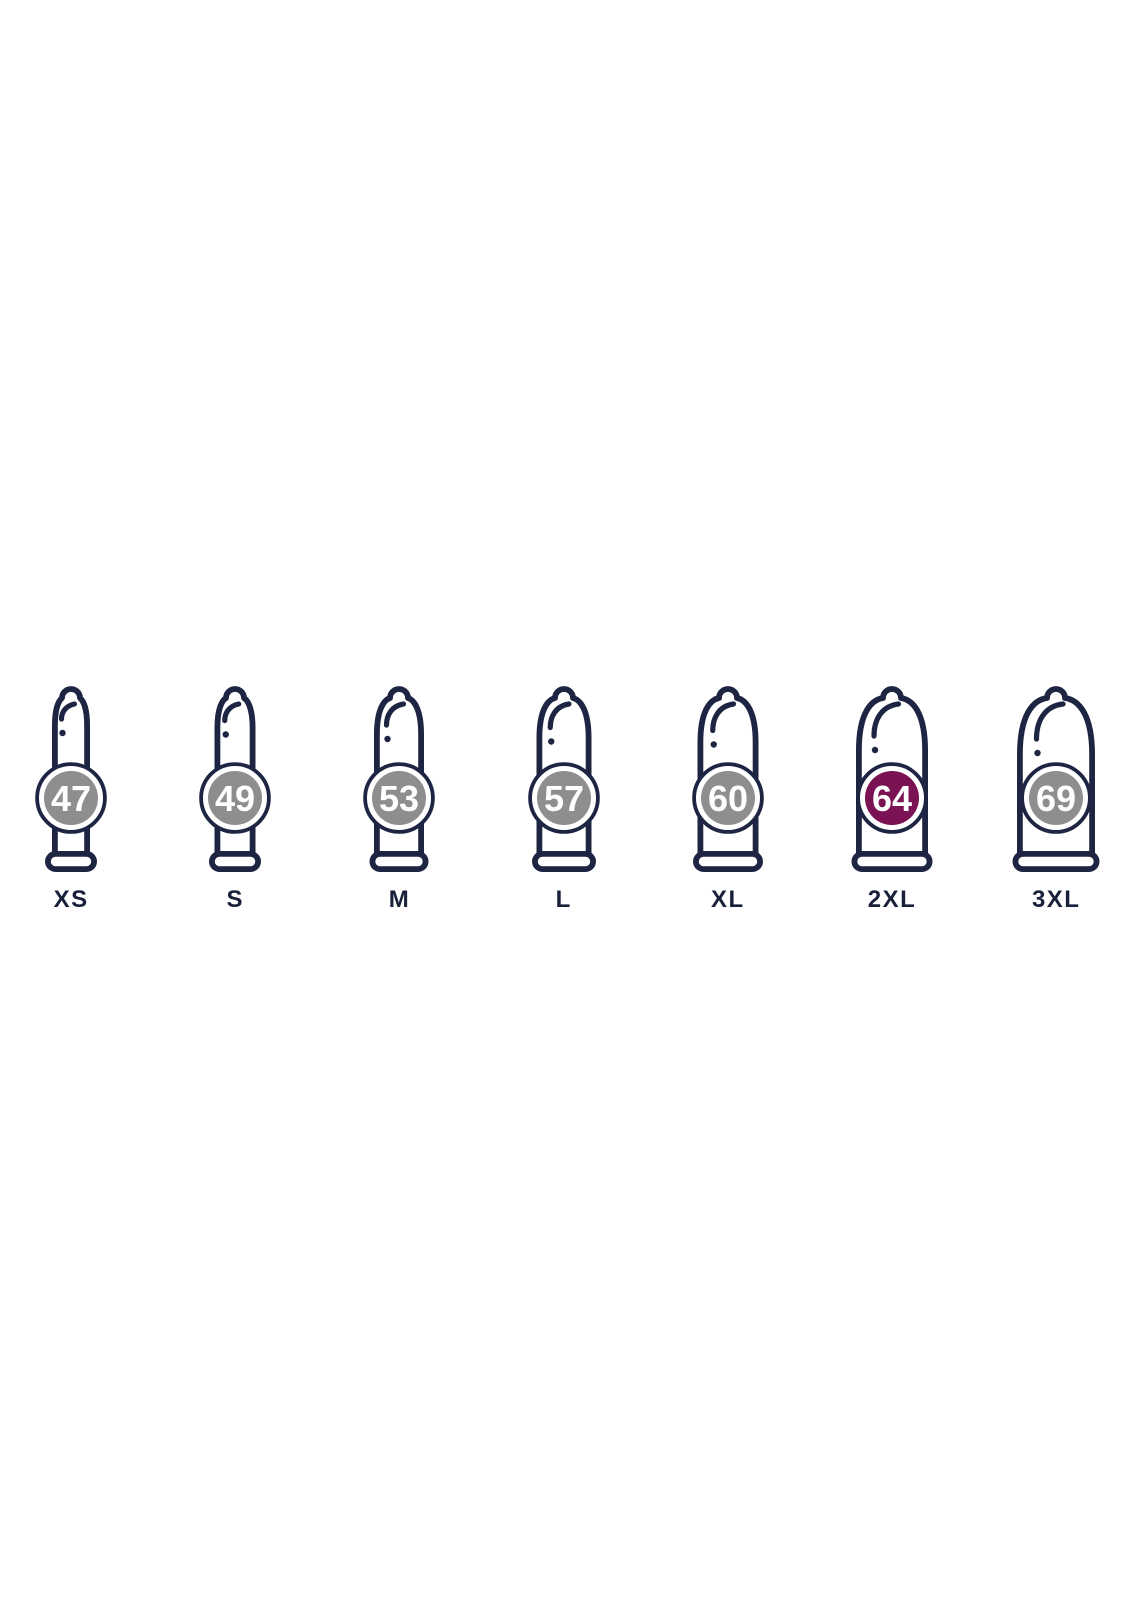 Image resolution: width=1129 pixels, height=1600 pixels. Describe the element at coordinates (563, 899) in the screenshot. I see `size-label: L` at that location.